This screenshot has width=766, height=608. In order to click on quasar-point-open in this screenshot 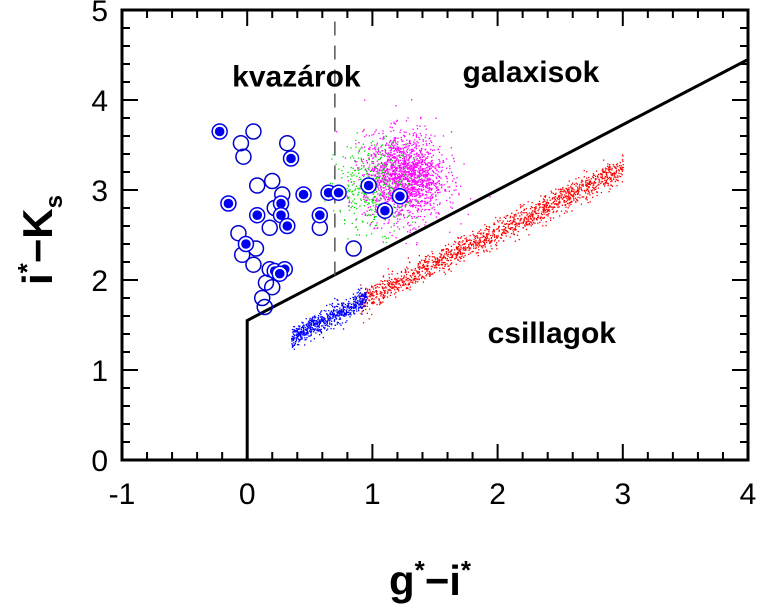, I will do `click(257, 185)`.